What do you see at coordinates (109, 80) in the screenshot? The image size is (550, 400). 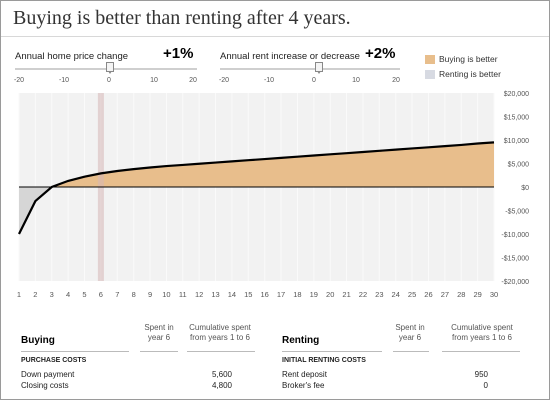 I see `home-price-tick: 0` at bounding box center [109, 80].